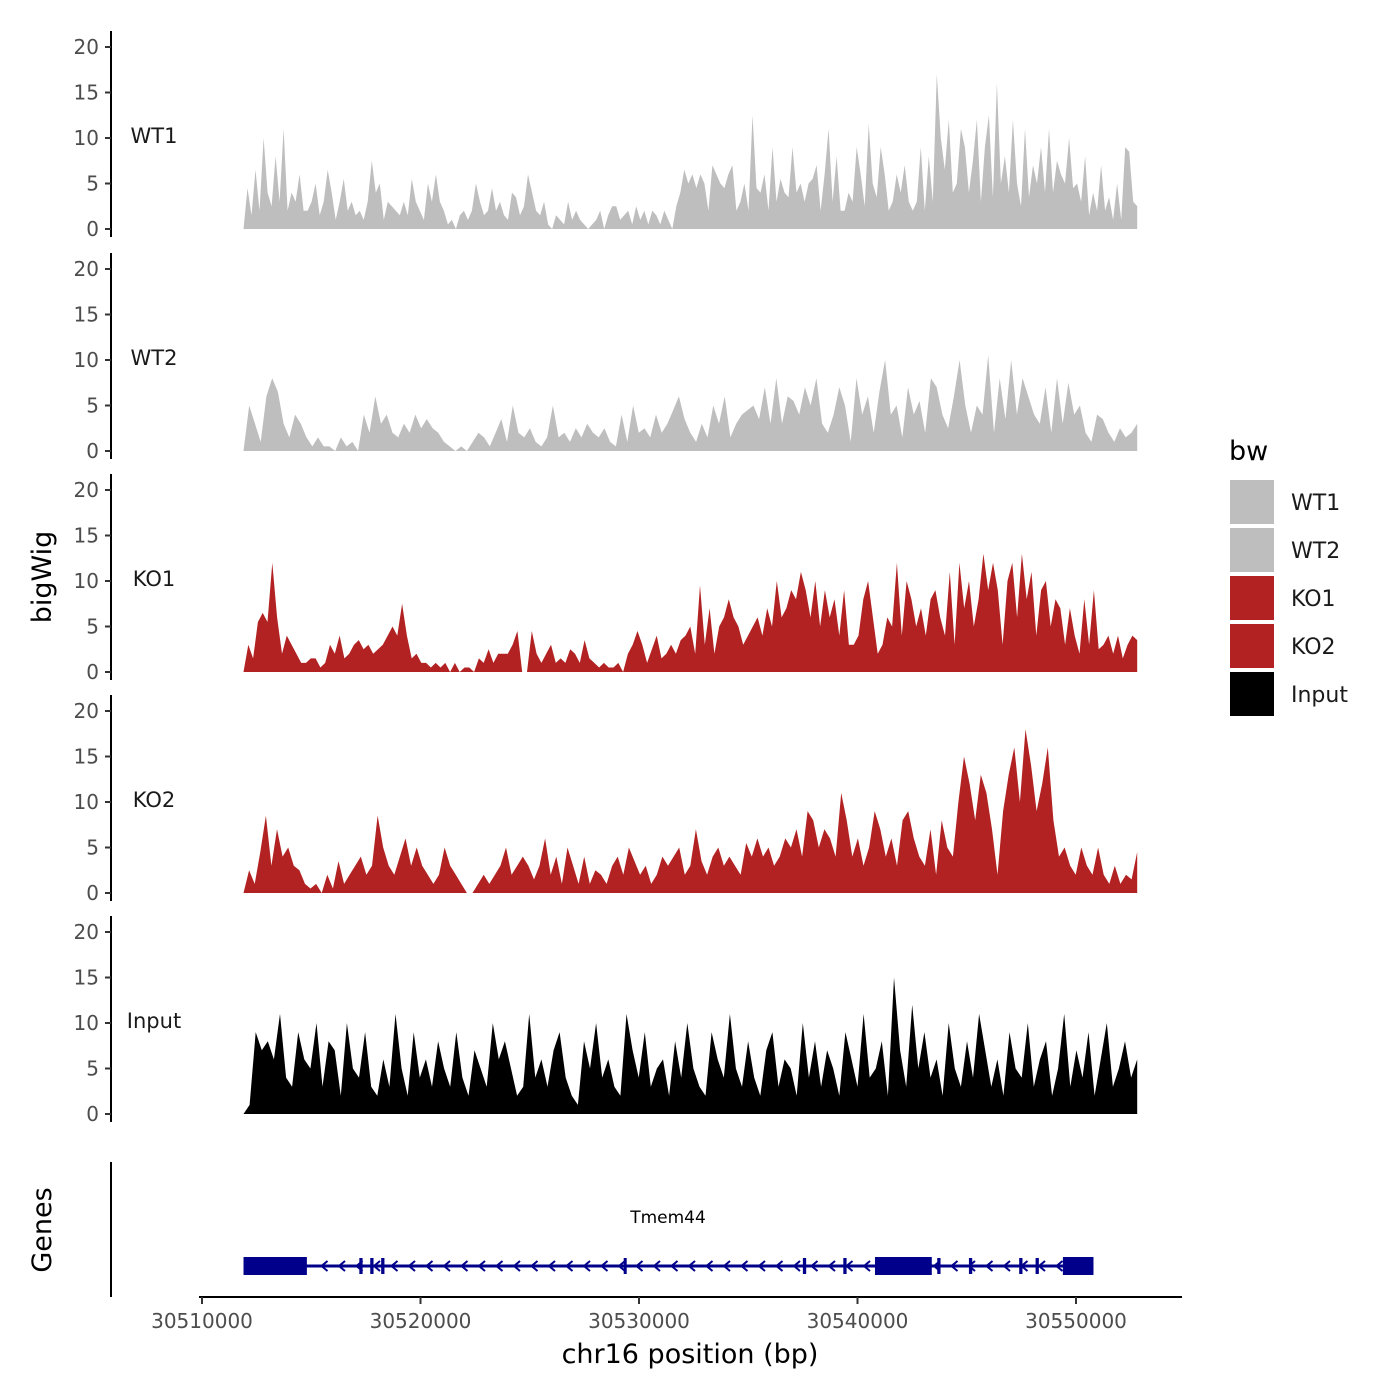  I want to click on legend-key-wt1, so click(1252, 502).